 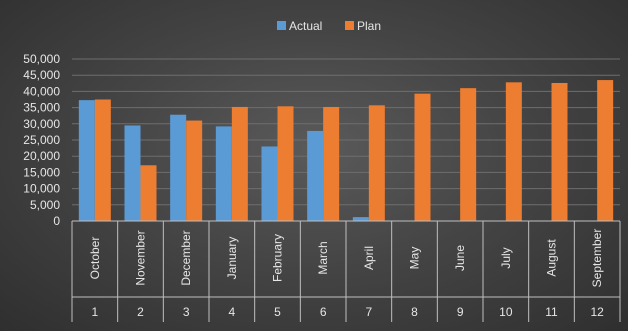 What do you see at coordinates (376, 163) in the screenshot?
I see `bar-plan-april` at bounding box center [376, 163].